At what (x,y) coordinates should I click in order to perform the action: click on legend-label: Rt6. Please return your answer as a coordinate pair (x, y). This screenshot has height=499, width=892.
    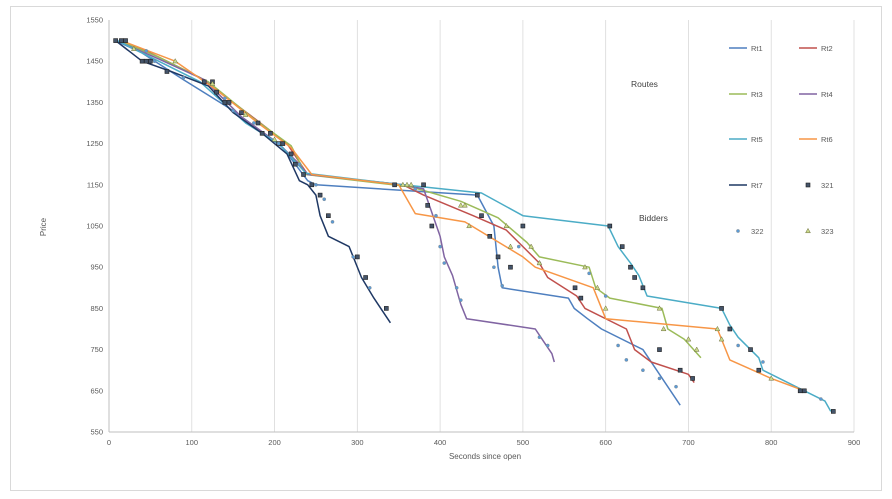
    Looking at the image, I should click on (827, 139).